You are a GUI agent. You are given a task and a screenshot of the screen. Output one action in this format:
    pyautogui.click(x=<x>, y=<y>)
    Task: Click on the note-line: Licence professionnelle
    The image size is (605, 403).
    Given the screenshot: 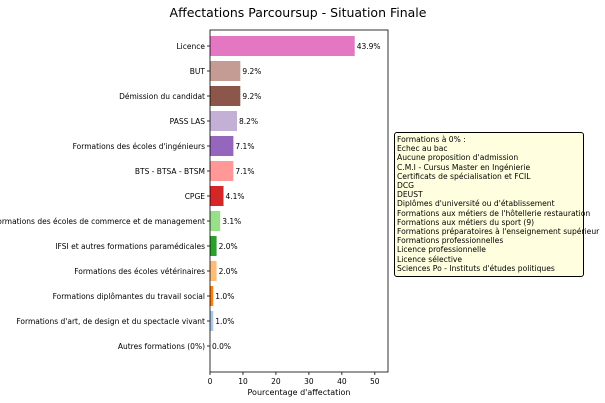 What is the action you would take?
    pyautogui.click(x=441, y=250)
    